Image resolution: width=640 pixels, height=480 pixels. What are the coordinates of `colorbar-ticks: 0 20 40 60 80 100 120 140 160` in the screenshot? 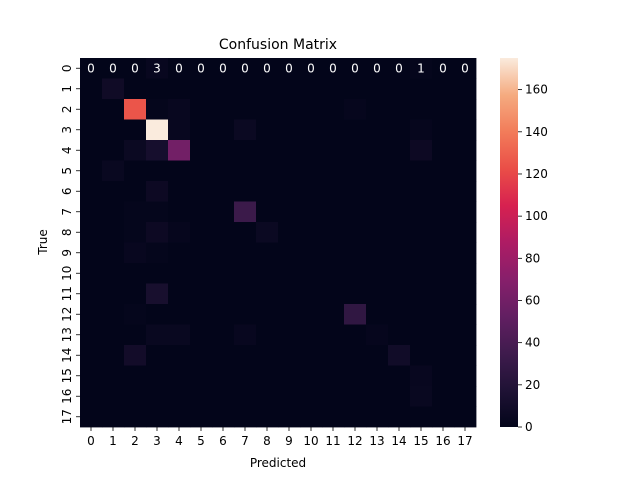 It's located at (533, 258).